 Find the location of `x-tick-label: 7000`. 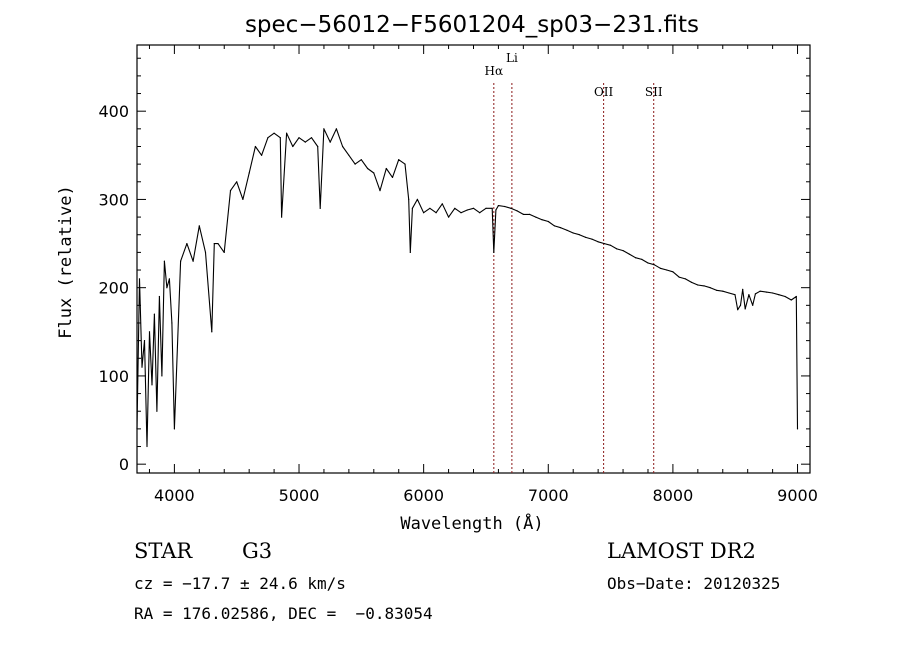

x-tick-label: 7000 is located at coordinates (548, 495).